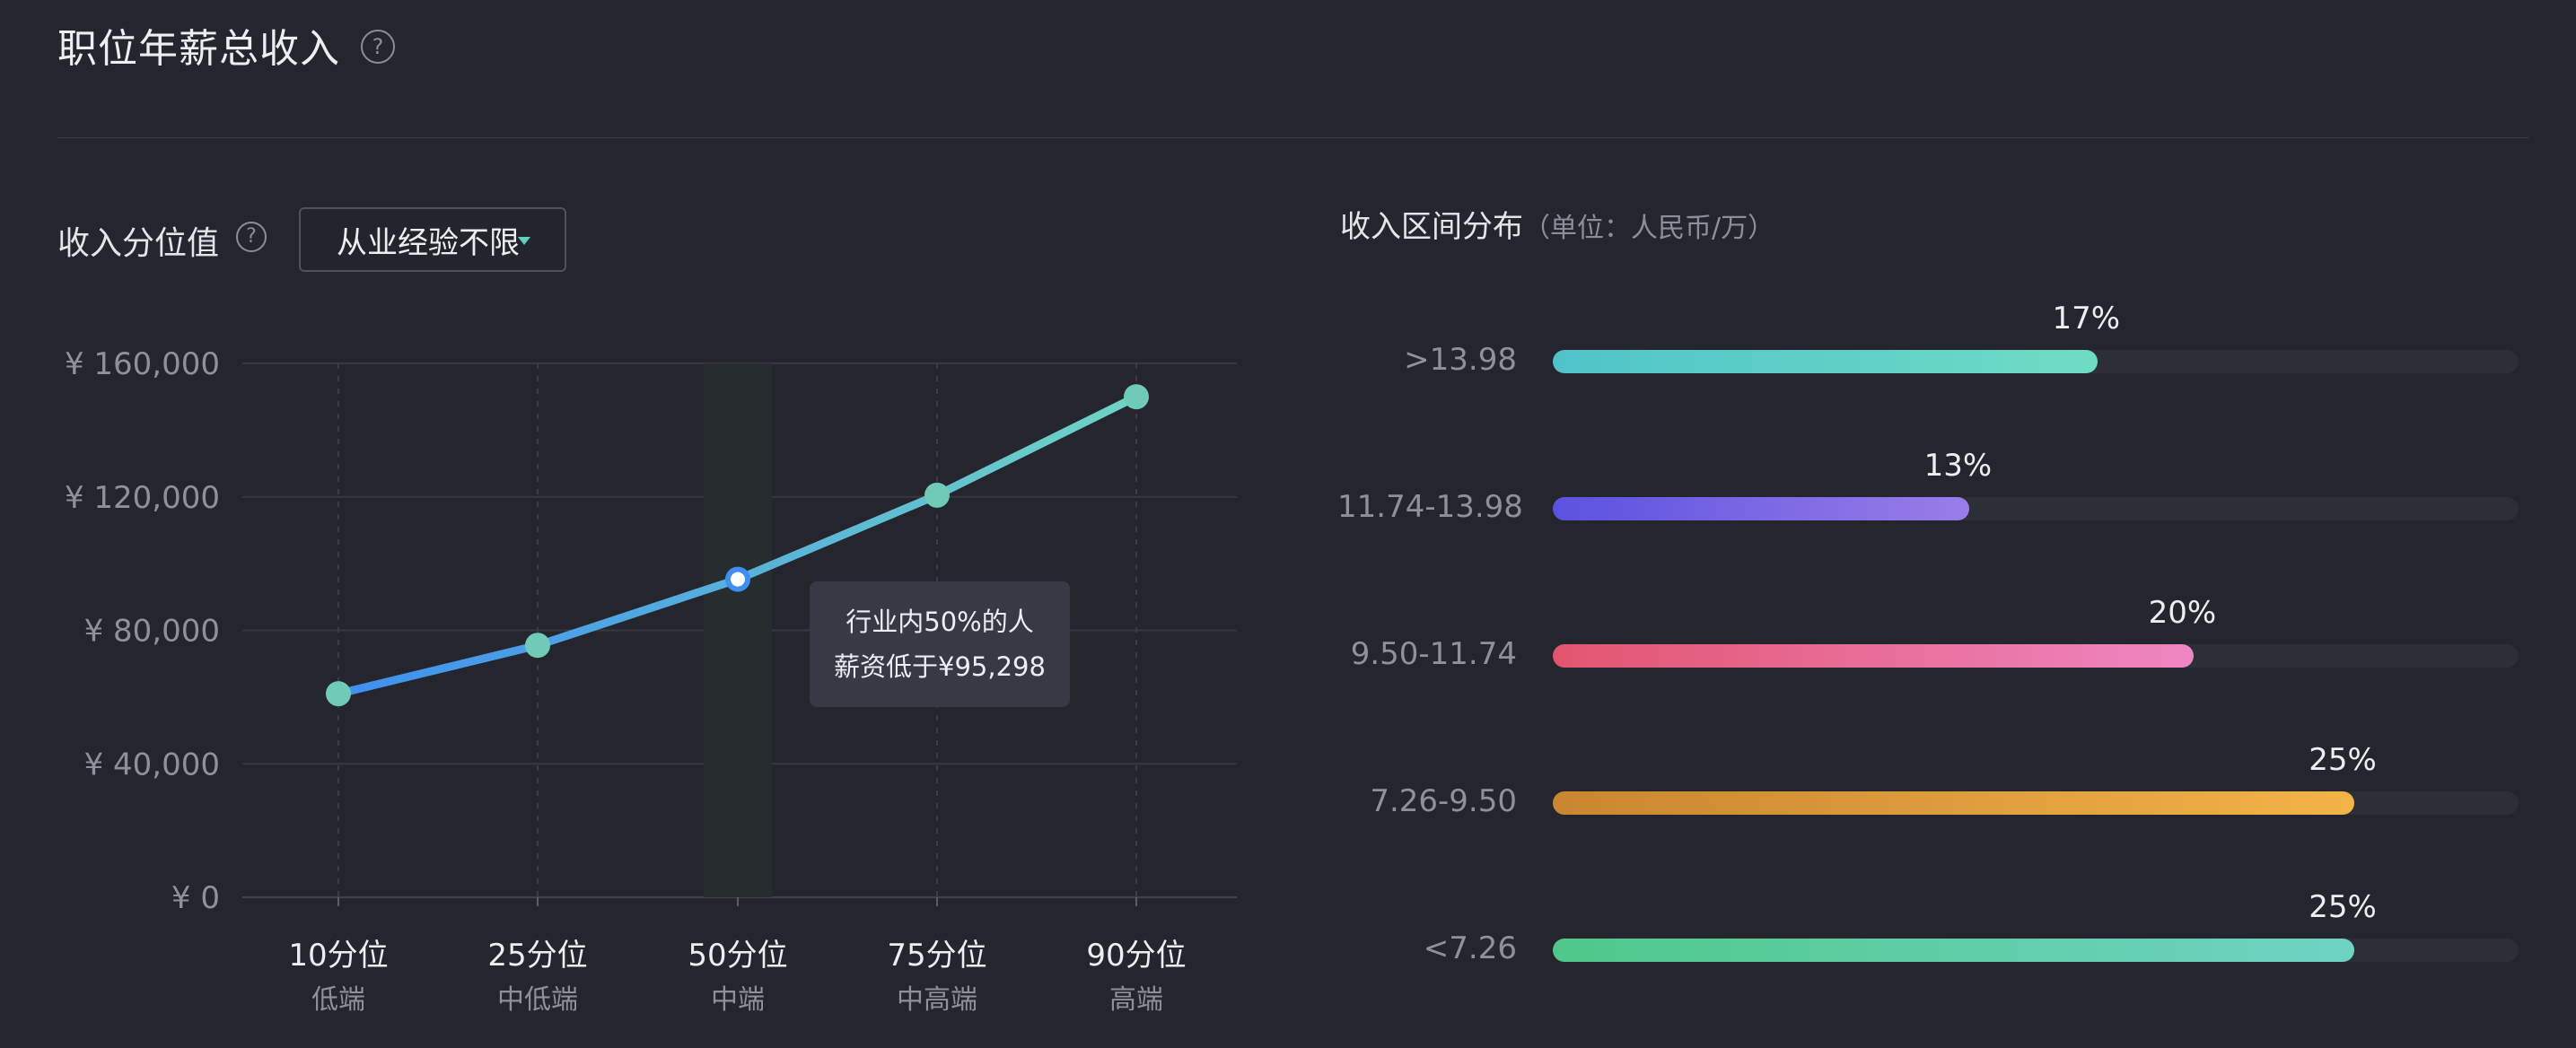 This screenshot has width=2576, height=1048. Describe the element at coordinates (142, 364) in the screenshot. I see `y-tick-label: ¥ 160,000` at that location.